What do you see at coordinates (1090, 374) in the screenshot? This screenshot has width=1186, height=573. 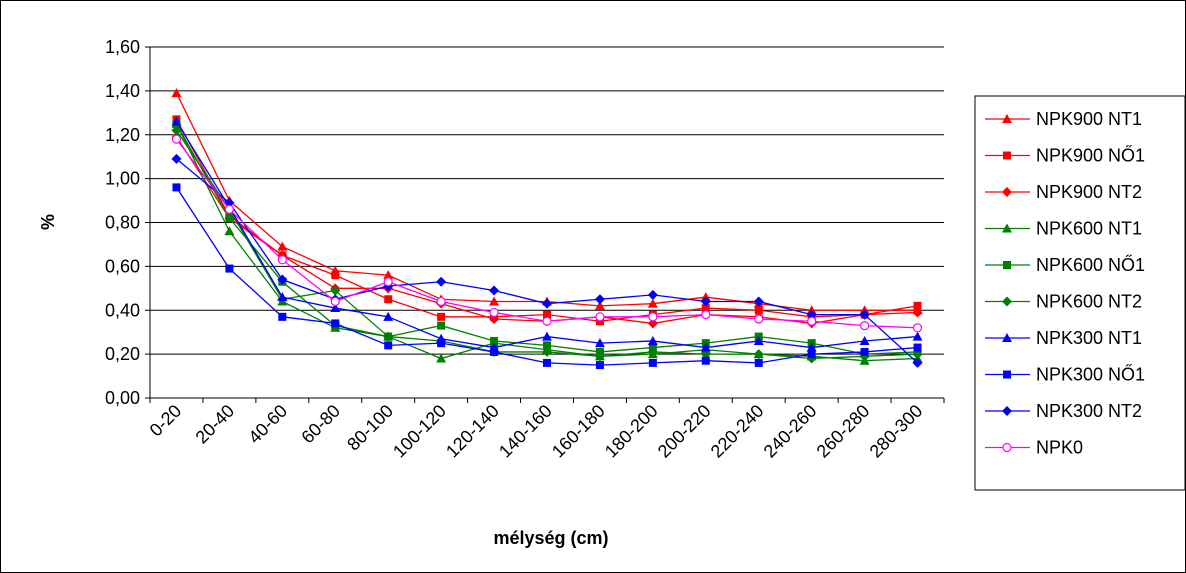 I see `legend-label: NPK300 NŐ1` at bounding box center [1090, 374].